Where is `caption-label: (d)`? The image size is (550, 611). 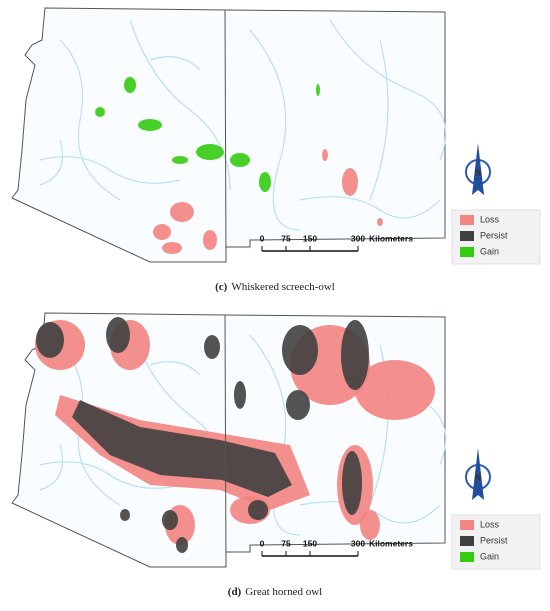
caption-label: (d) is located at coordinates (235, 592).